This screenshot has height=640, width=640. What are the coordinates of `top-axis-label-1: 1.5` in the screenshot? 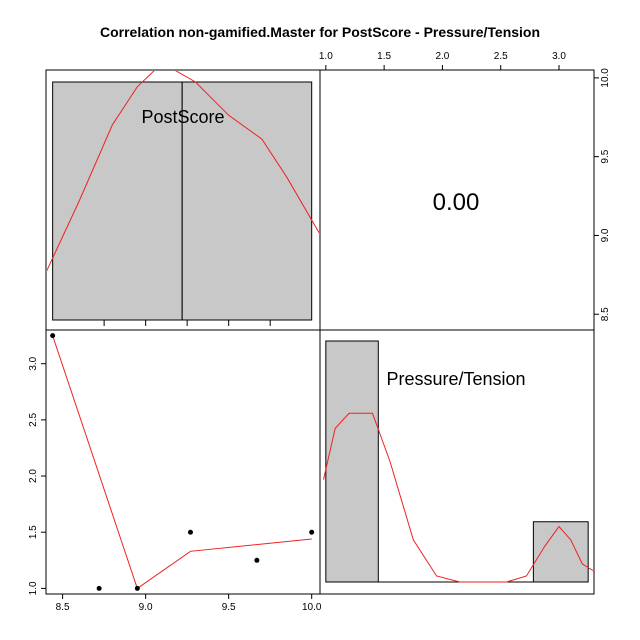 It's located at (384, 56).